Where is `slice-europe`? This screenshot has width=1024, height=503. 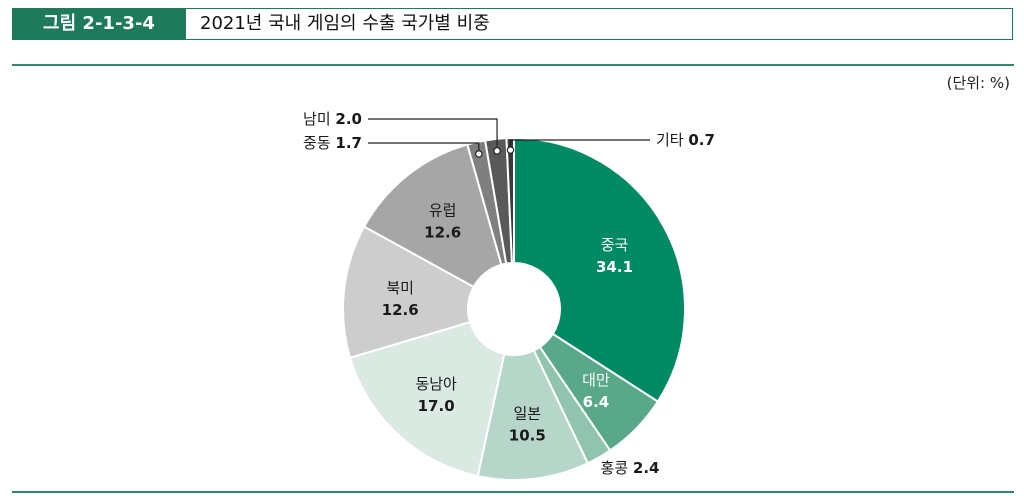
slice-europe is located at coordinates (432, 216).